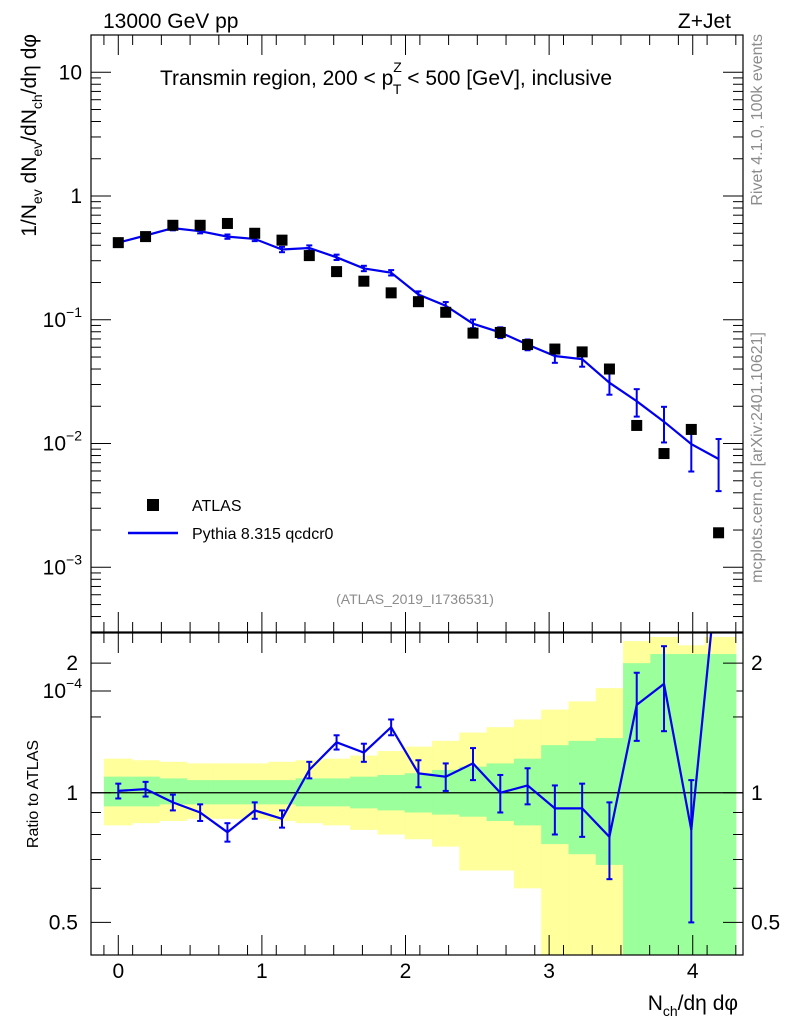 The image size is (786, 1024). Describe the element at coordinates (549, 971) in the screenshot. I see `ratio-xtick-label: 3` at that location.